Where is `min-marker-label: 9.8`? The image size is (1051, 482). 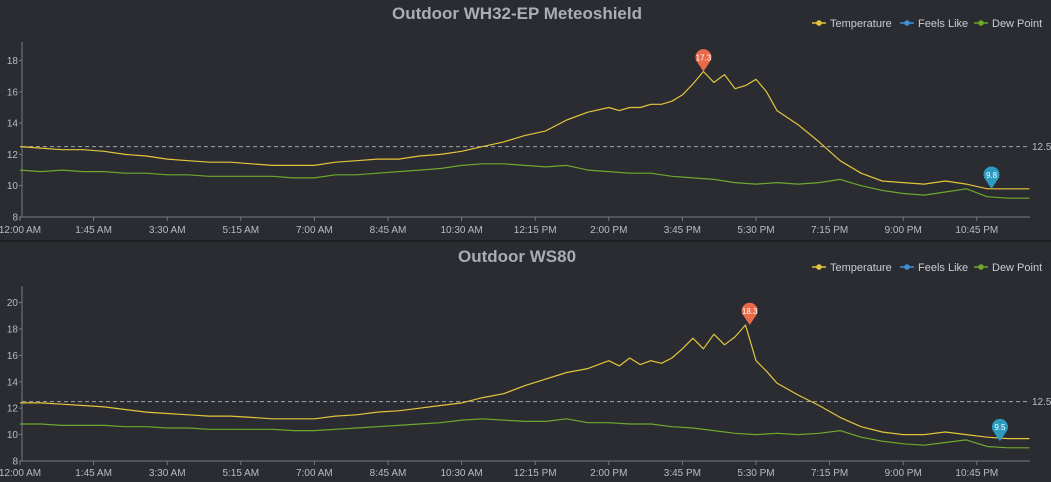 min-marker-label: 9.8 is located at coordinates (992, 175).